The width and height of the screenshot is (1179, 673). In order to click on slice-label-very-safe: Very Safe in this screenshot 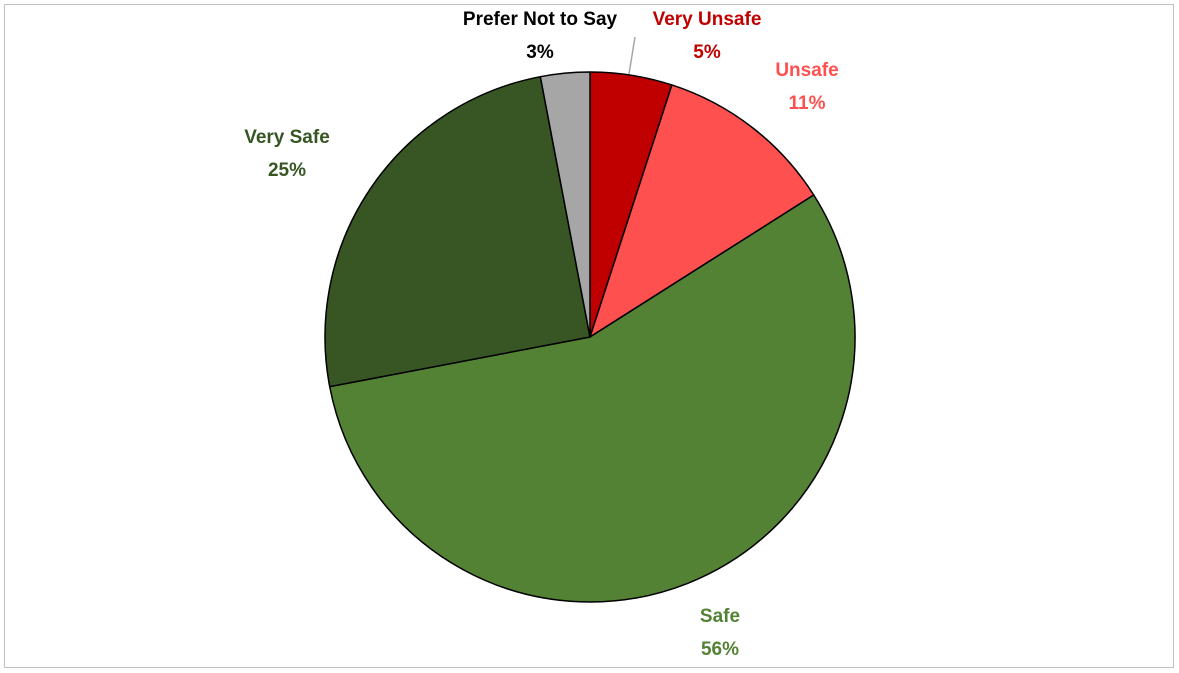, I will do `click(287, 137)`.